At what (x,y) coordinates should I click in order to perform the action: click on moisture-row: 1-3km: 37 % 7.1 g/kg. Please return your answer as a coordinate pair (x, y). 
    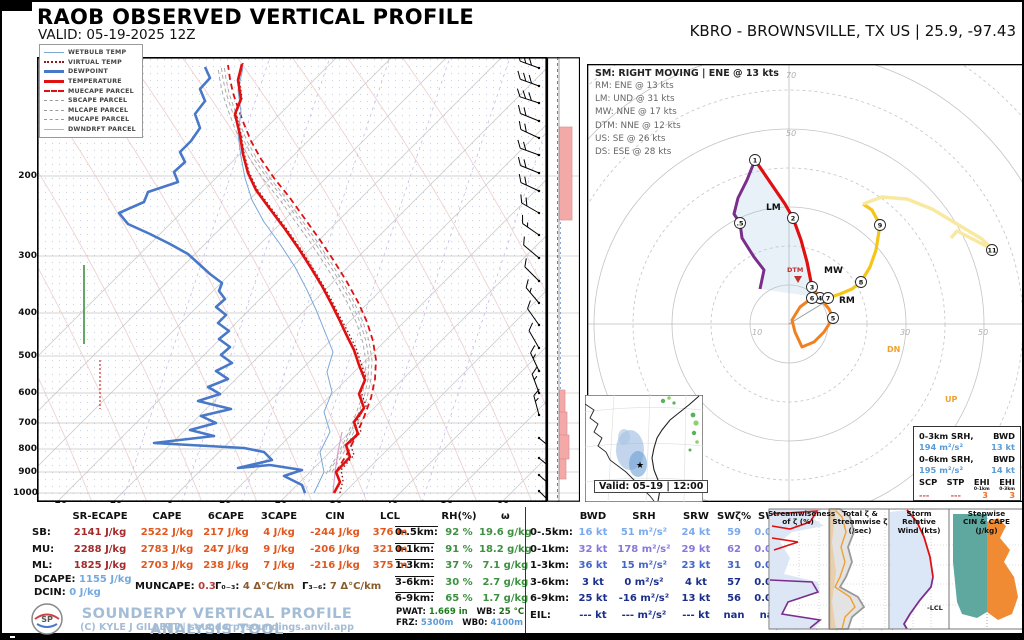
    Looking at the image, I should click on (462, 566).